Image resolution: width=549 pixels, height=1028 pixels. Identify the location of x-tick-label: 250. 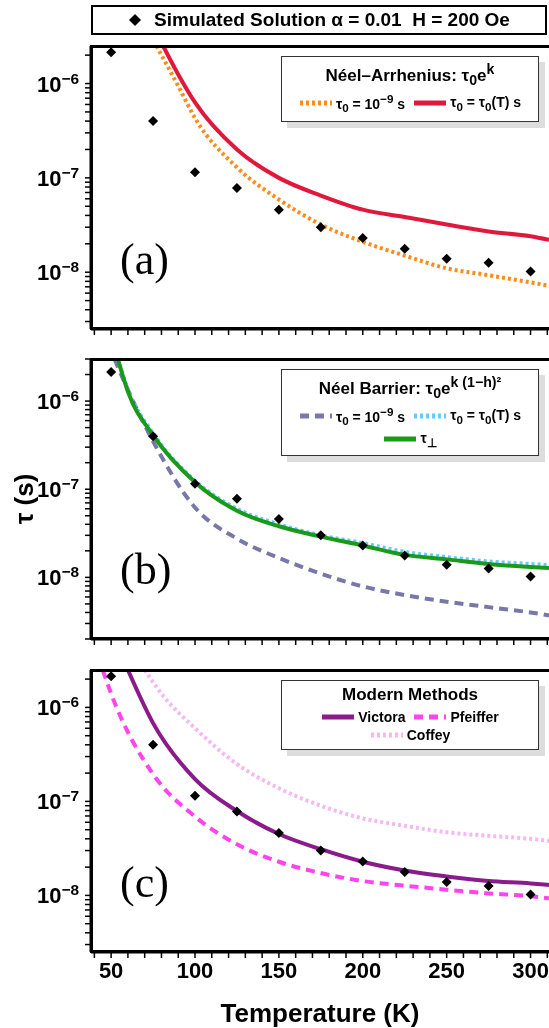
(447, 970).